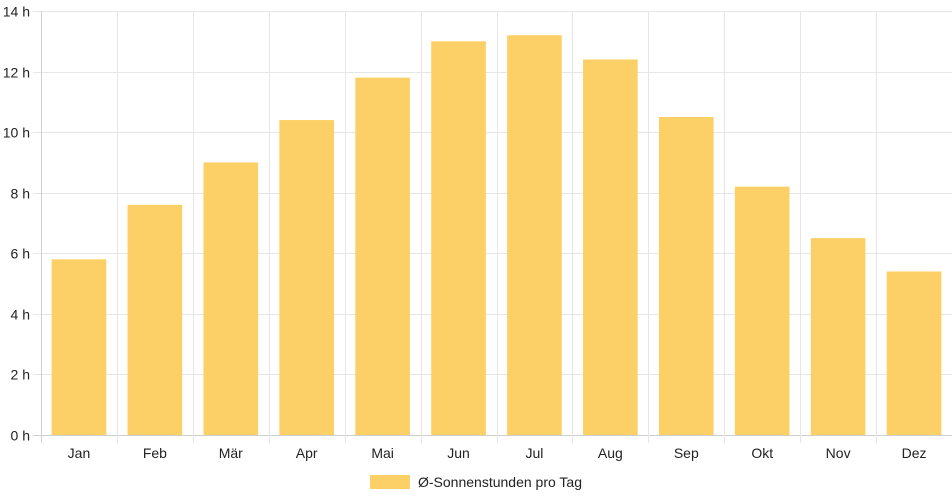 Image resolution: width=952 pixels, height=500 pixels. I want to click on y-tick-label: 6 h, so click(20, 254).